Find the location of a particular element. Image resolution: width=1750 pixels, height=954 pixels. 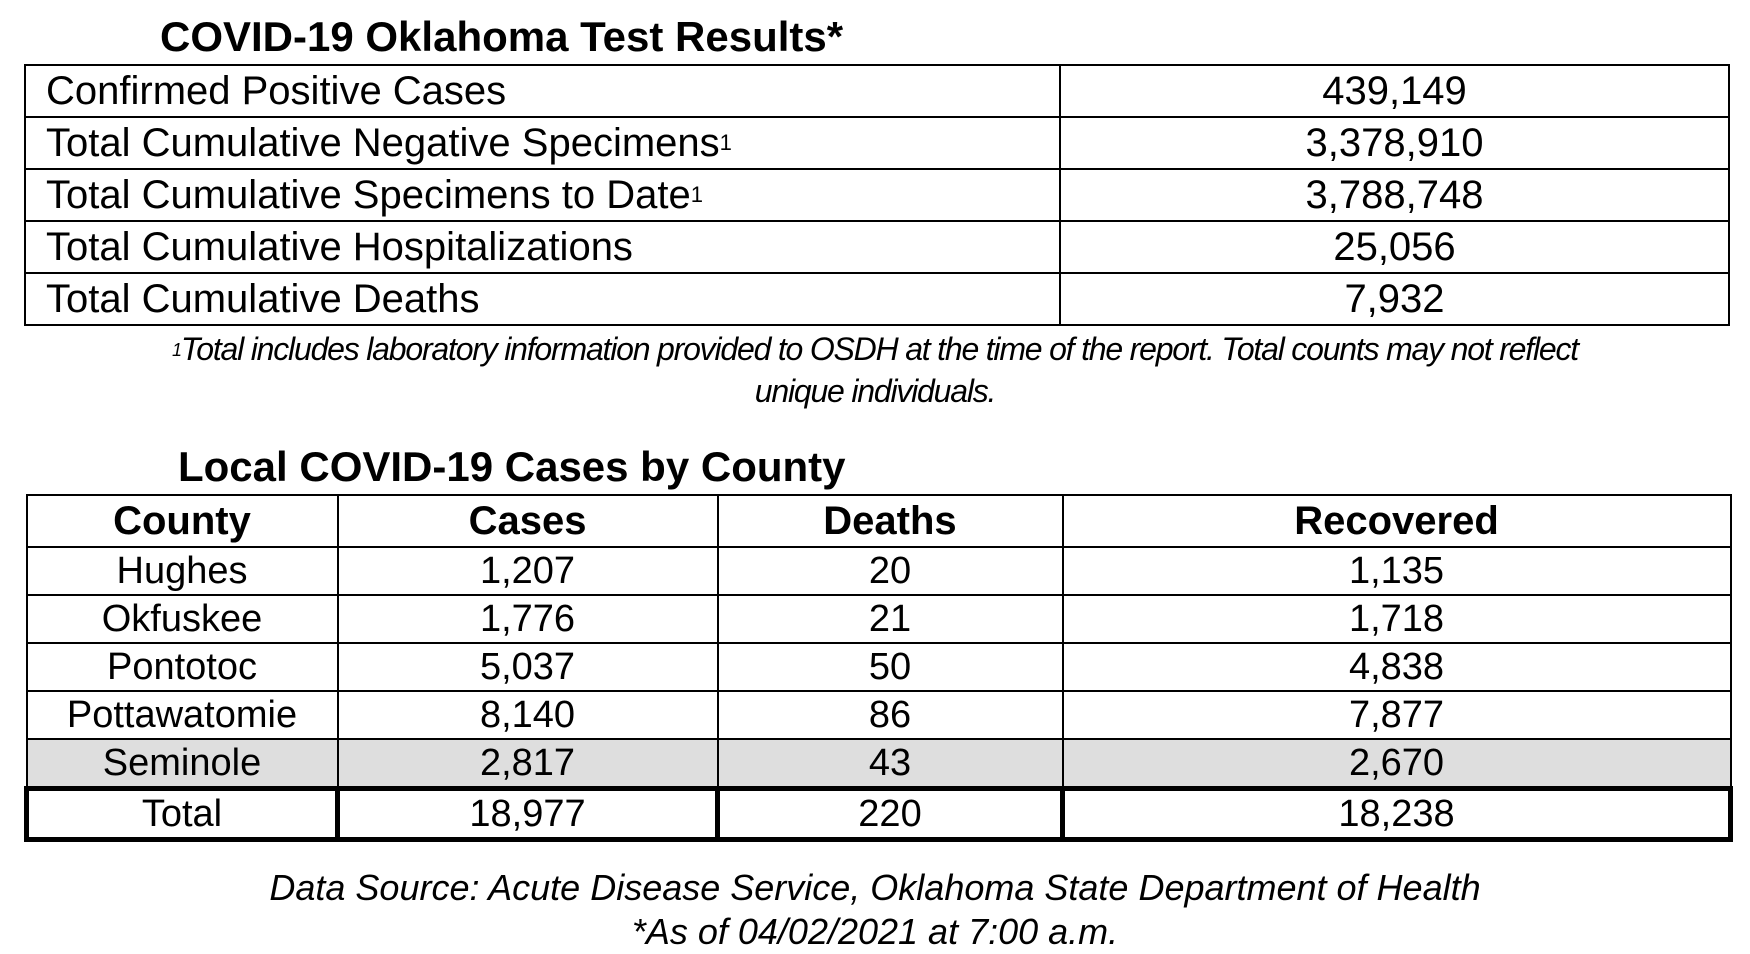

total-row: Total 18,977 220 18,238 is located at coordinates (878, 814).